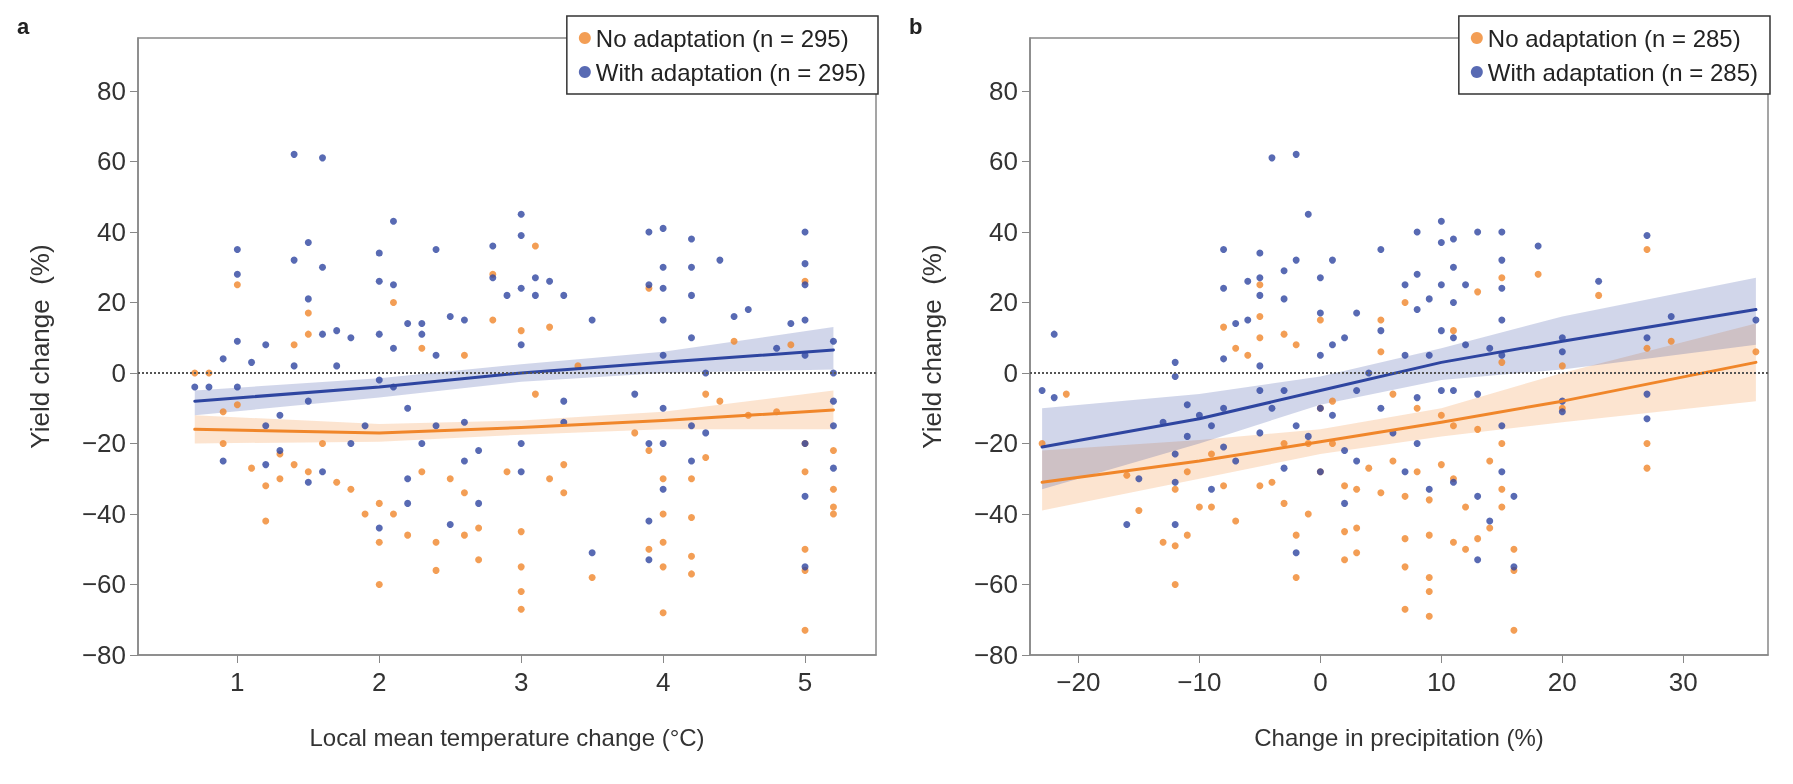  Describe the element at coordinates (805, 682) in the screenshot. I see `x-tick-label: 5` at that location.